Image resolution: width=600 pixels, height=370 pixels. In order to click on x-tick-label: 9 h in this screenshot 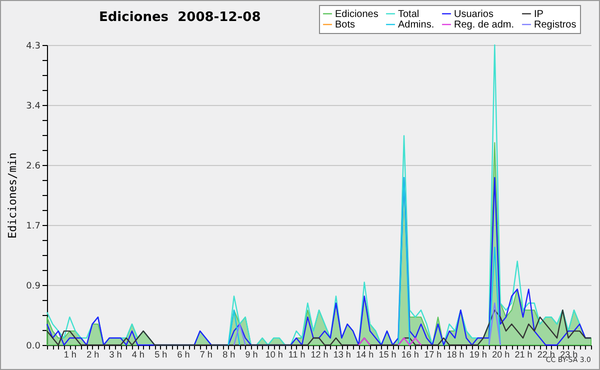, I will do `click(251, 355)`.